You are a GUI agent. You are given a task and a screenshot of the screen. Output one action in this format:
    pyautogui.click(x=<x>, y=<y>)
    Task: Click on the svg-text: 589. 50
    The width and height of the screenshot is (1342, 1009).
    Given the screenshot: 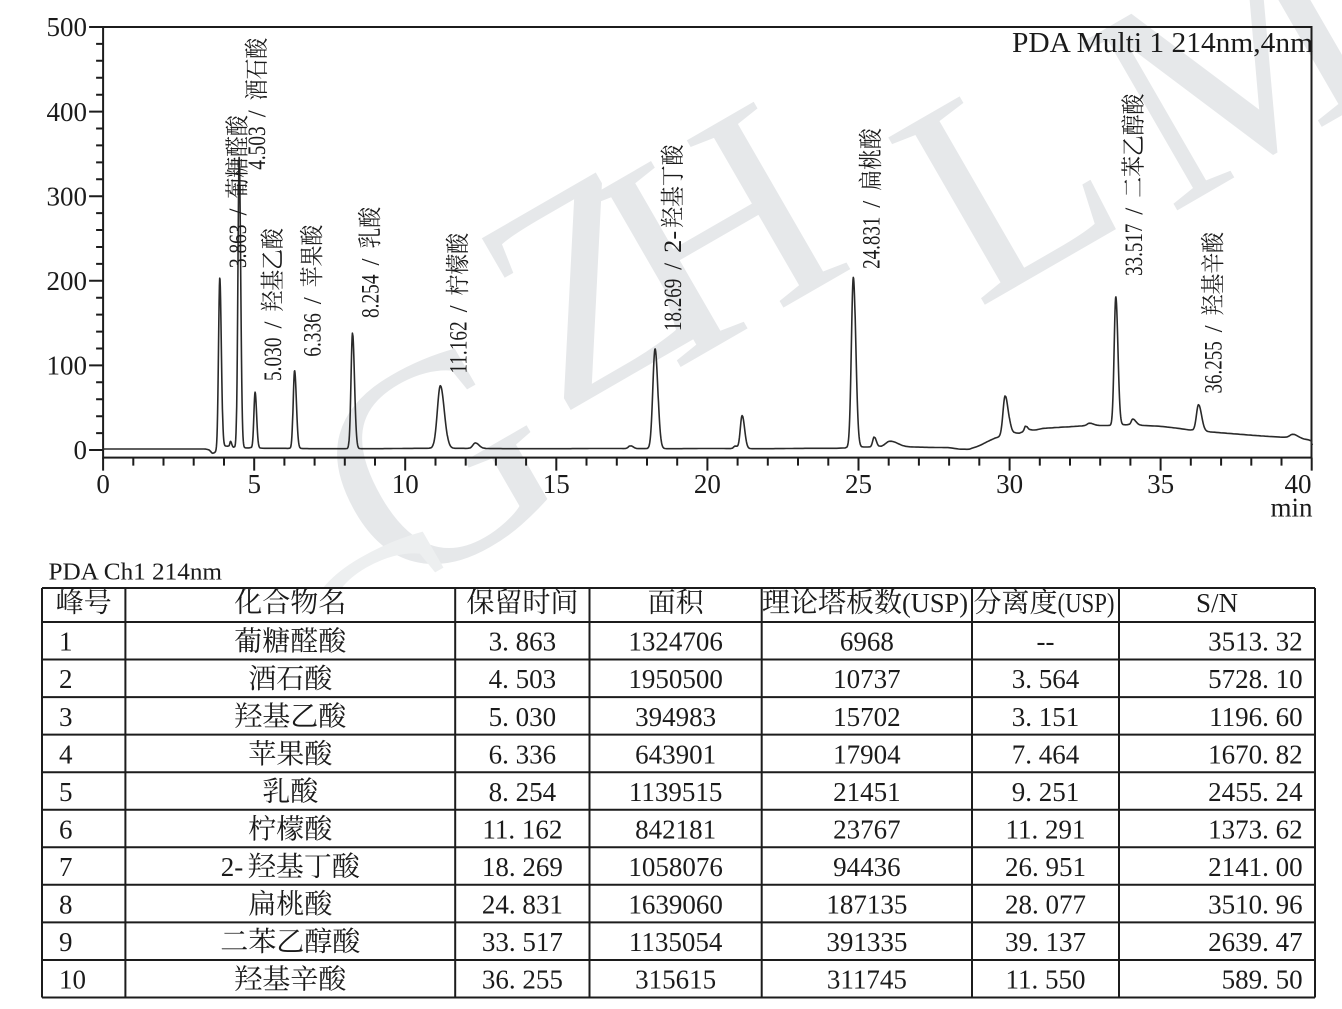 What is the action you would take?
    pyautogui.click(x=1262, y=980)
    